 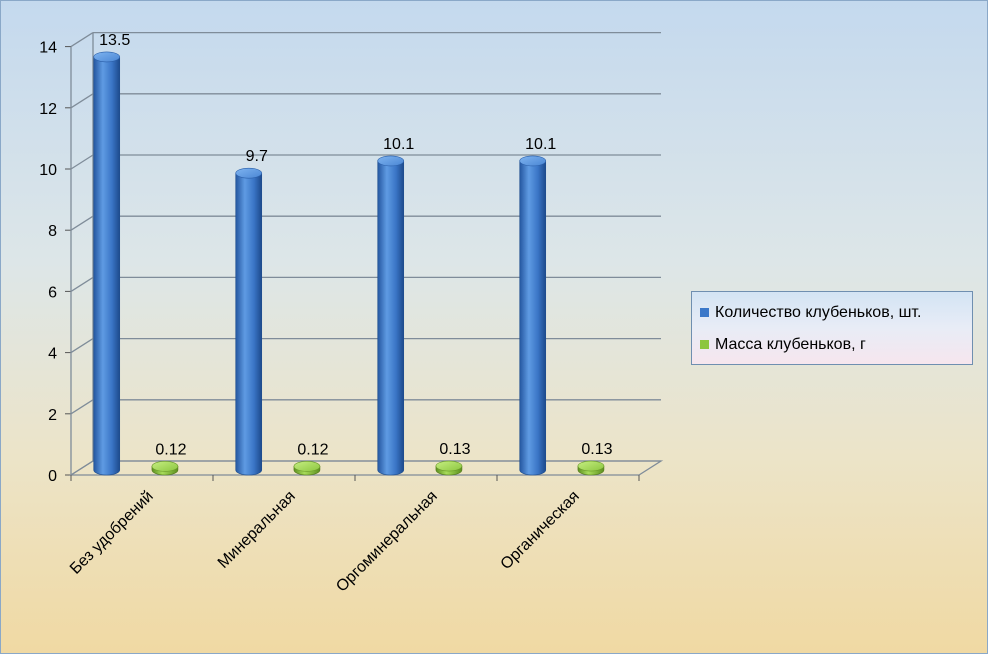 I want to click on data-label-1-1: 0.12, so click(x=312, y=449).